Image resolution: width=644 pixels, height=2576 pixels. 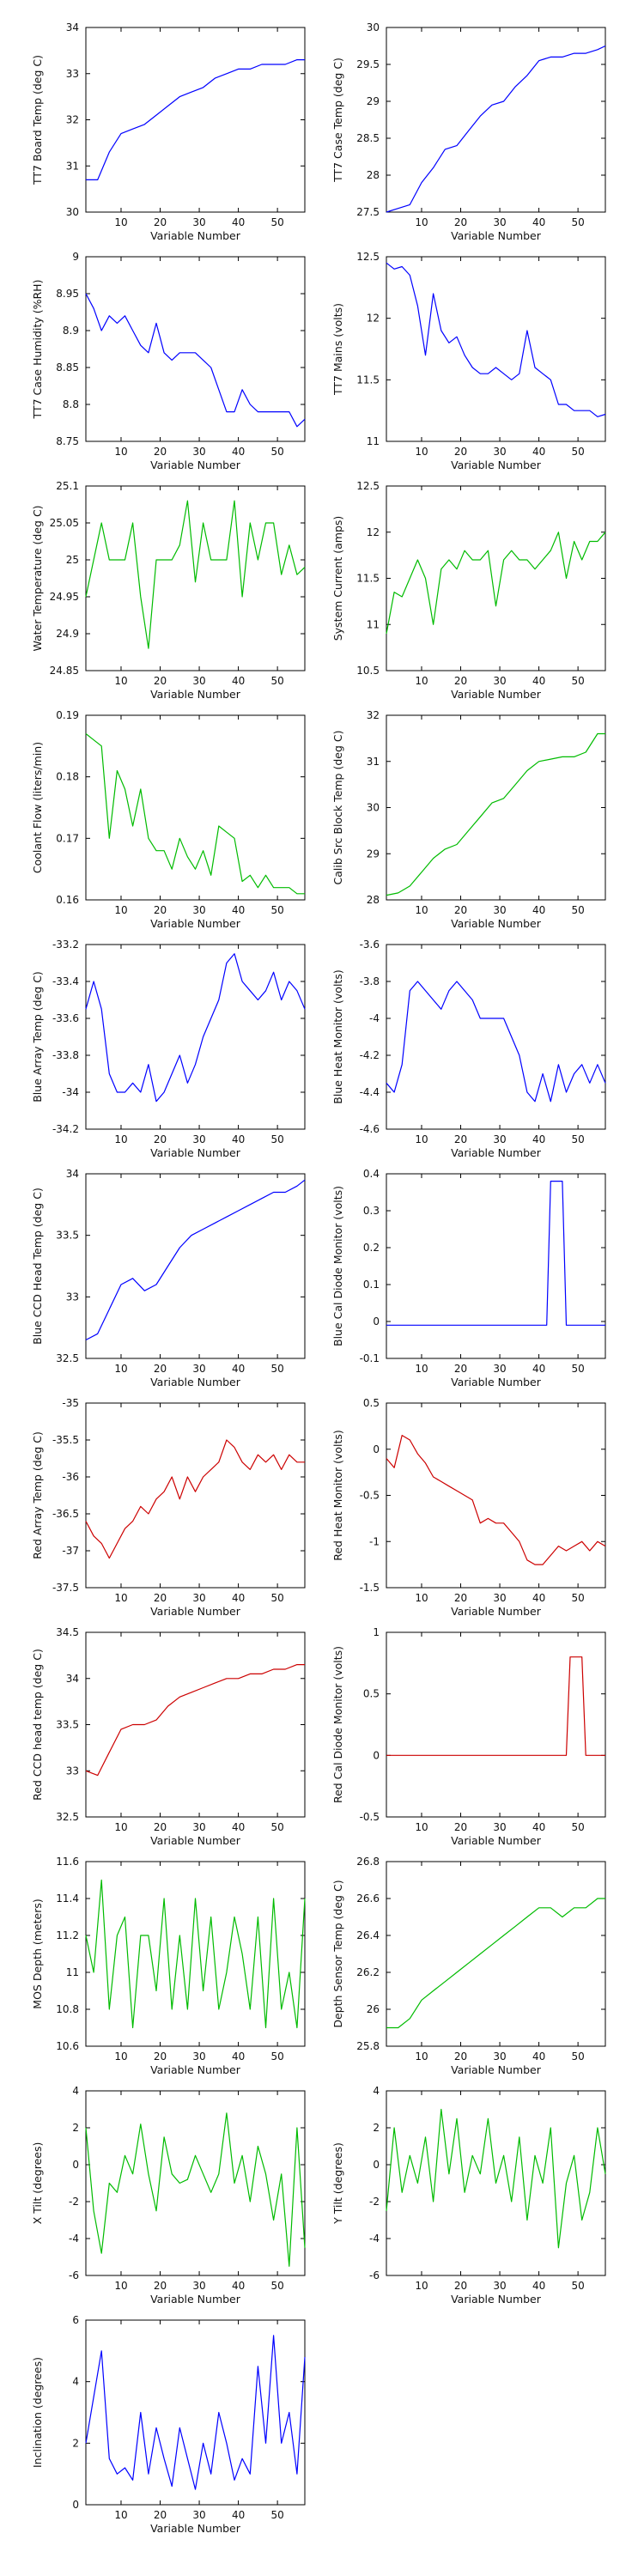 I want to click on y-tick-label: 4, so click(x=75, y=2382).